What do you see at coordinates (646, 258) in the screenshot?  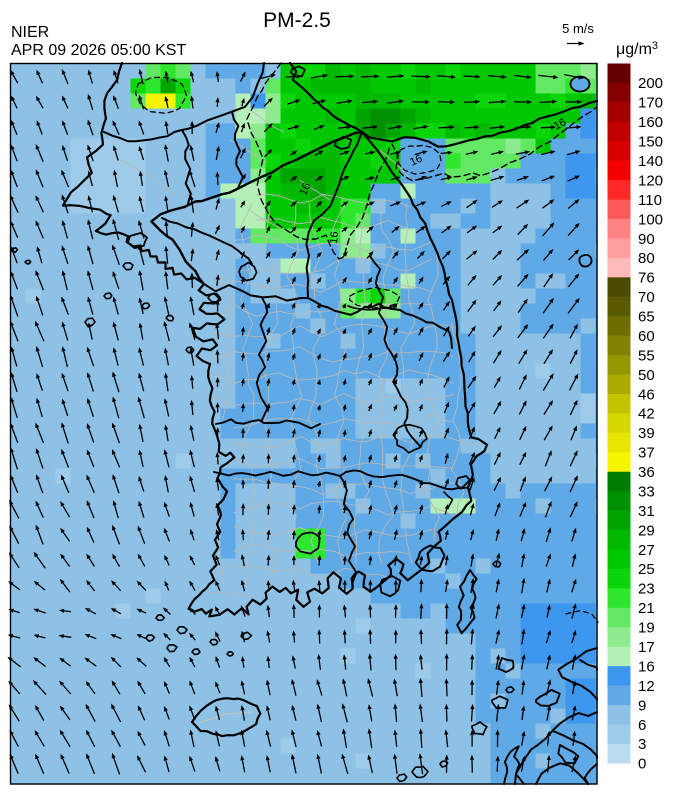 I see `svg-text: 80` at bounding box center [646, 258].